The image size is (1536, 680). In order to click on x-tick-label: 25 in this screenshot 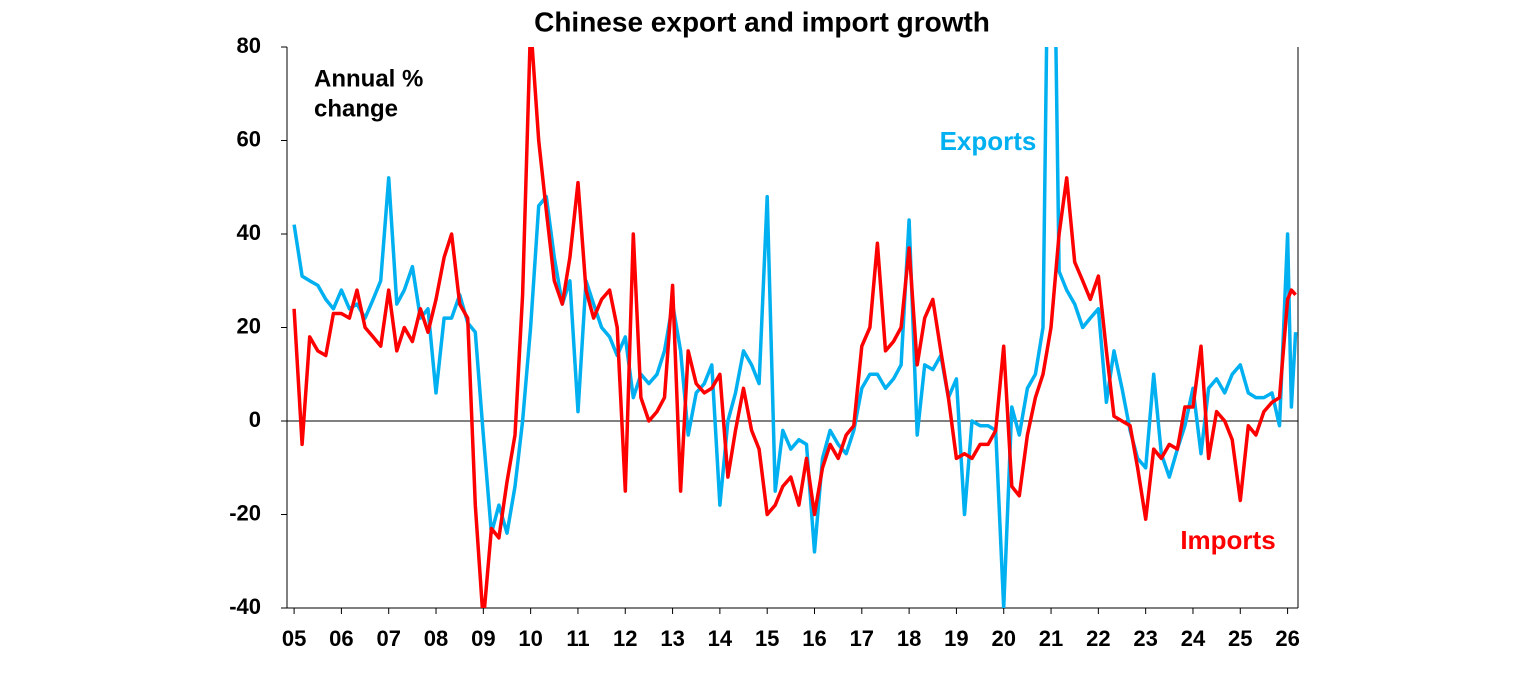, I will do `click(1240, 638)`.